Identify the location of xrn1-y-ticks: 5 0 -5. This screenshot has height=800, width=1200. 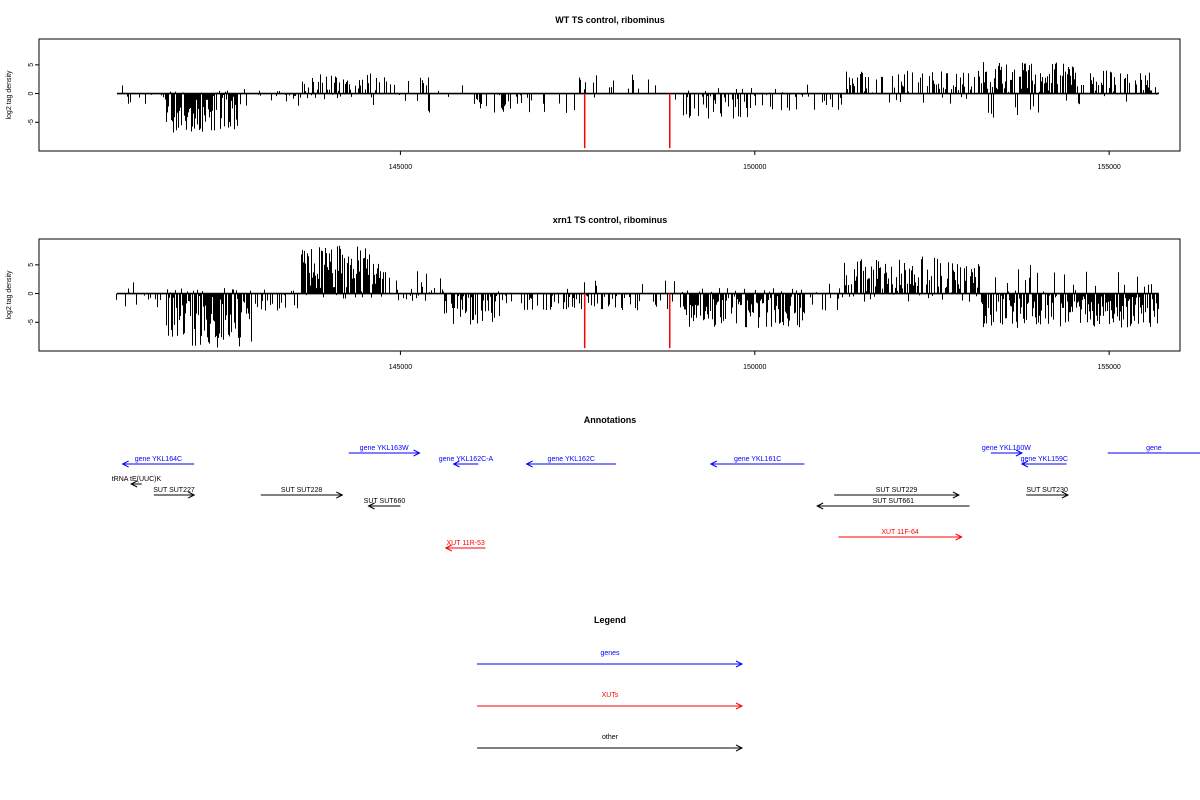
(33, 294).